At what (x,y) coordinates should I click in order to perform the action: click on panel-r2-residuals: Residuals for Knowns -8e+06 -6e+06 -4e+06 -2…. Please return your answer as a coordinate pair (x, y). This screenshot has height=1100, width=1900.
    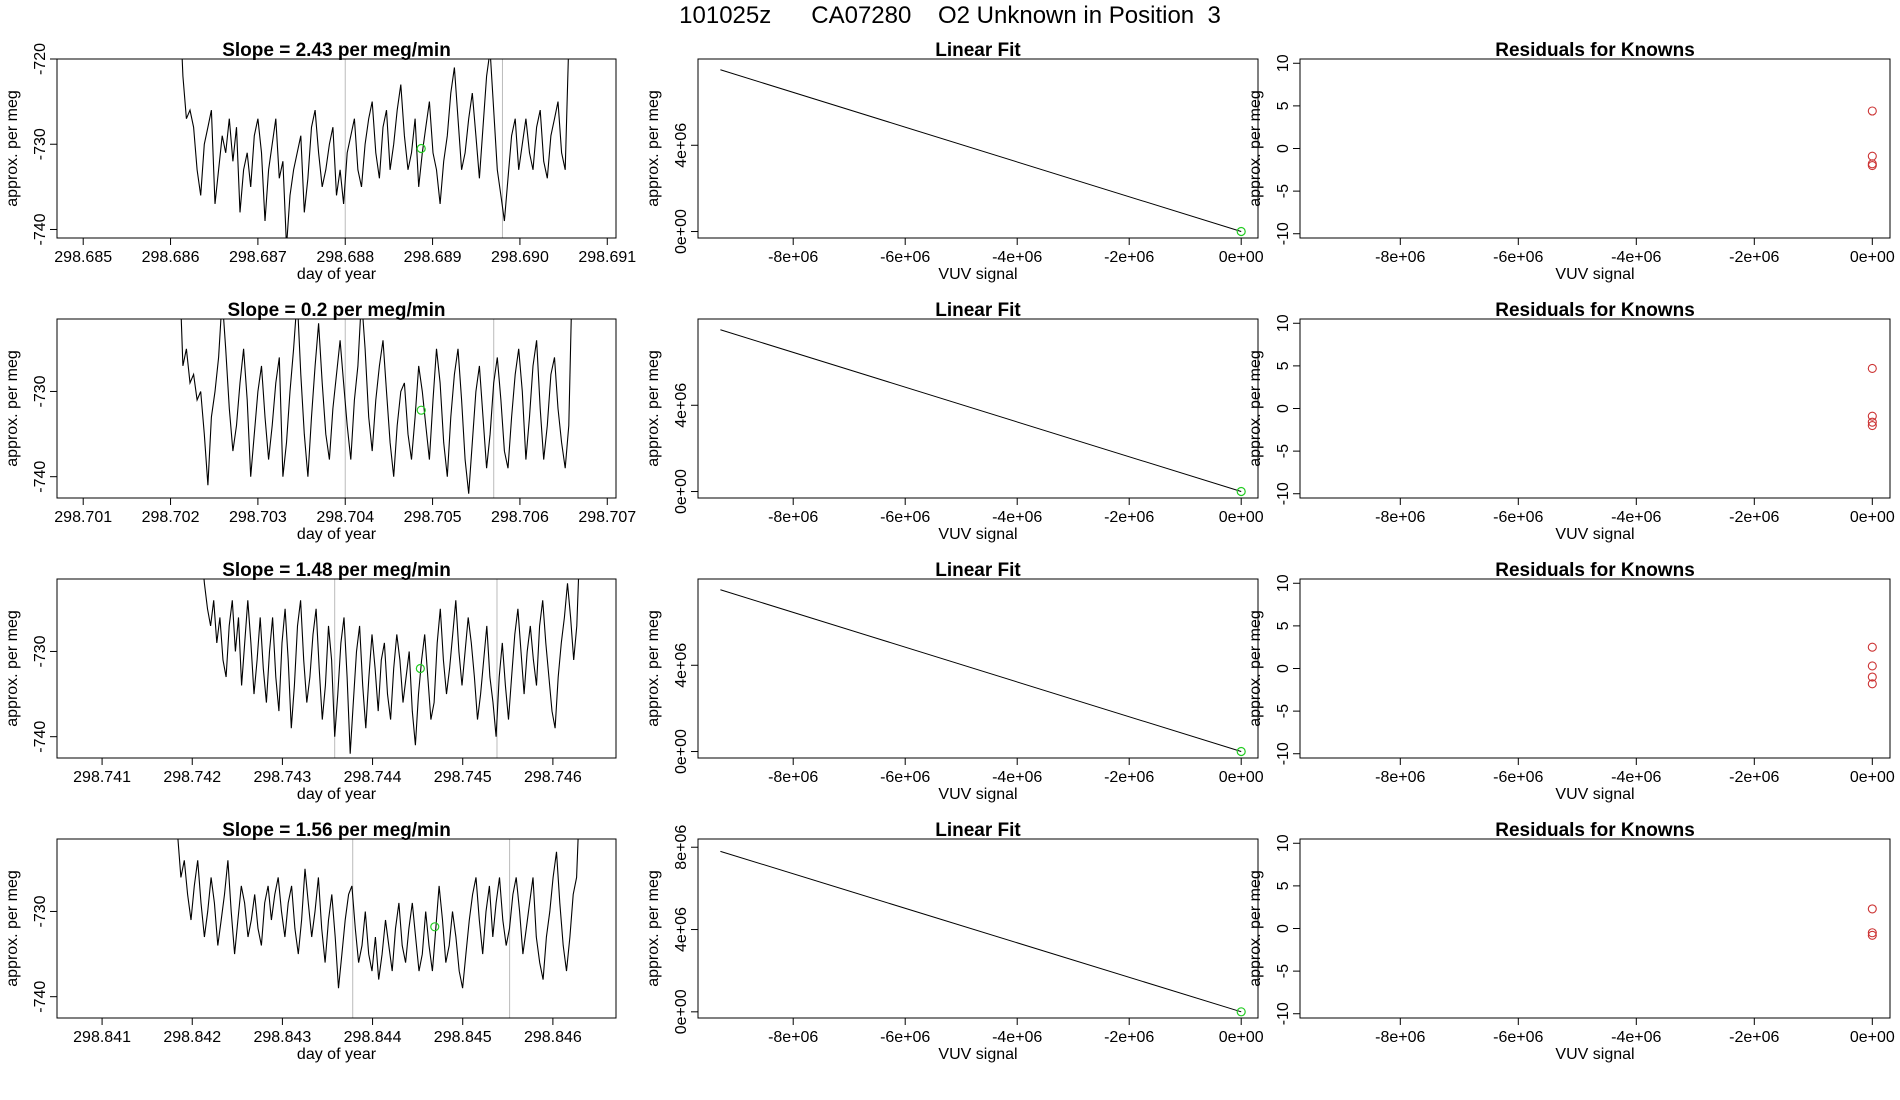
    Looking at the image, I should click on (1571, 421).